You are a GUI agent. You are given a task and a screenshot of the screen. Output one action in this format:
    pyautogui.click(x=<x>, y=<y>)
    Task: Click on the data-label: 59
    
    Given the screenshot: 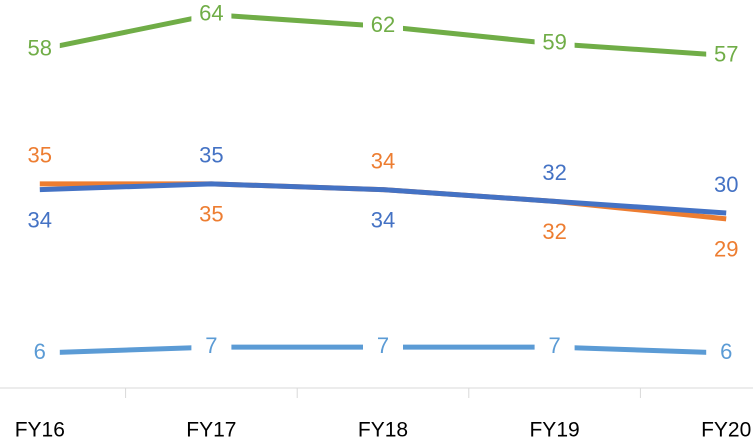 What is the action you would take?
    pyautogui.click(x=554, y=42)
    